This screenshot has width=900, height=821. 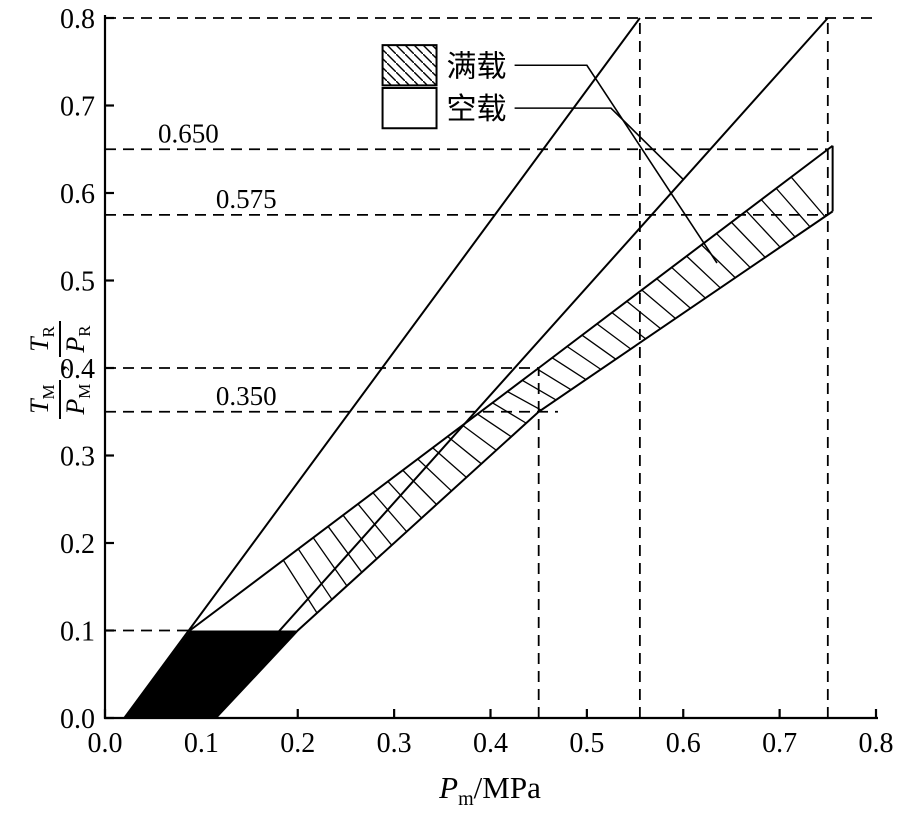 I want to click on fraction-numerator: TM, so click(x=42, y=399).